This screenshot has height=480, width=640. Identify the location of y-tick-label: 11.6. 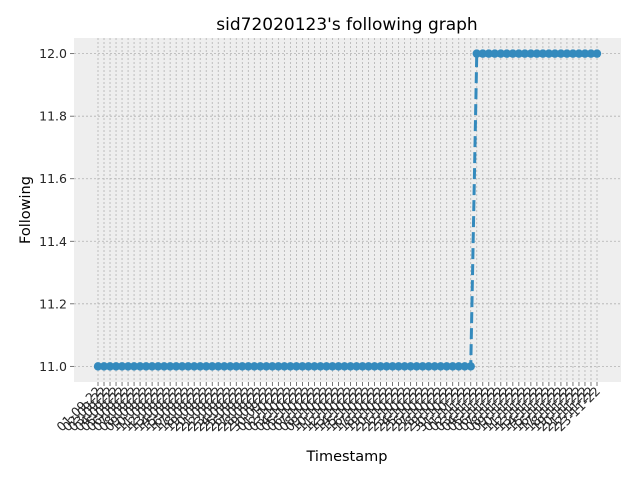
(53, 178).